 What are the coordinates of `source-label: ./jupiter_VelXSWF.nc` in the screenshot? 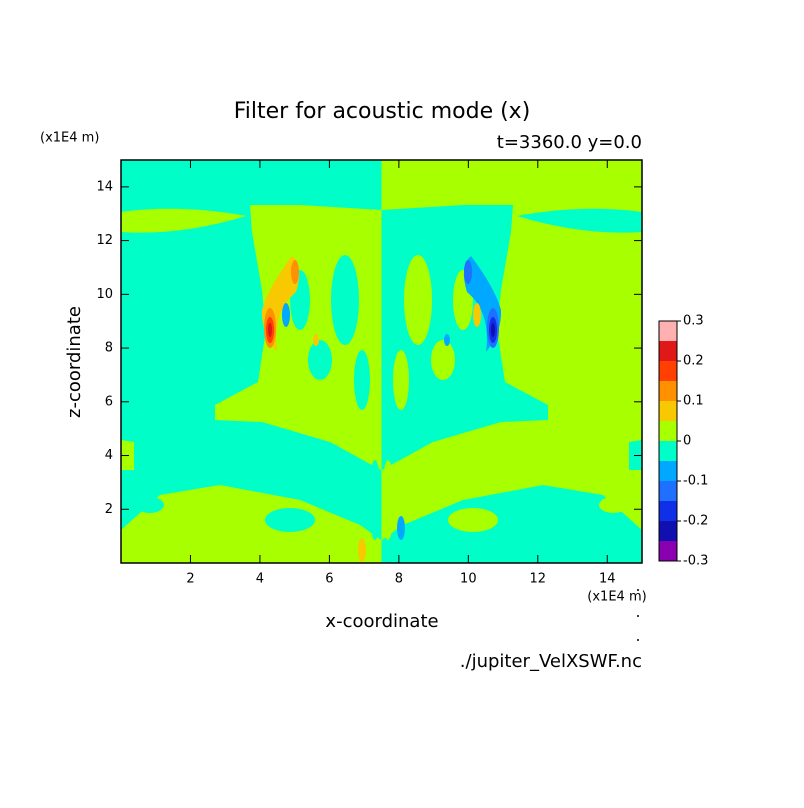 It's located at (551, 661).